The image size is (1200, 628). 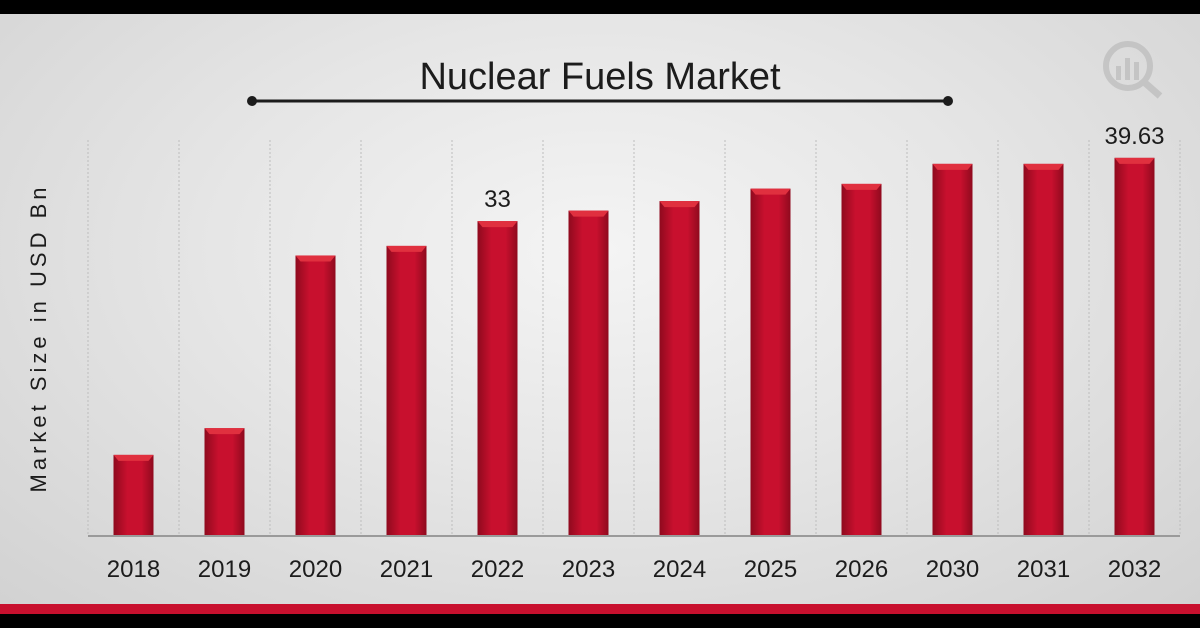 I want to click on bar-2026, so click(x=861, y=359).